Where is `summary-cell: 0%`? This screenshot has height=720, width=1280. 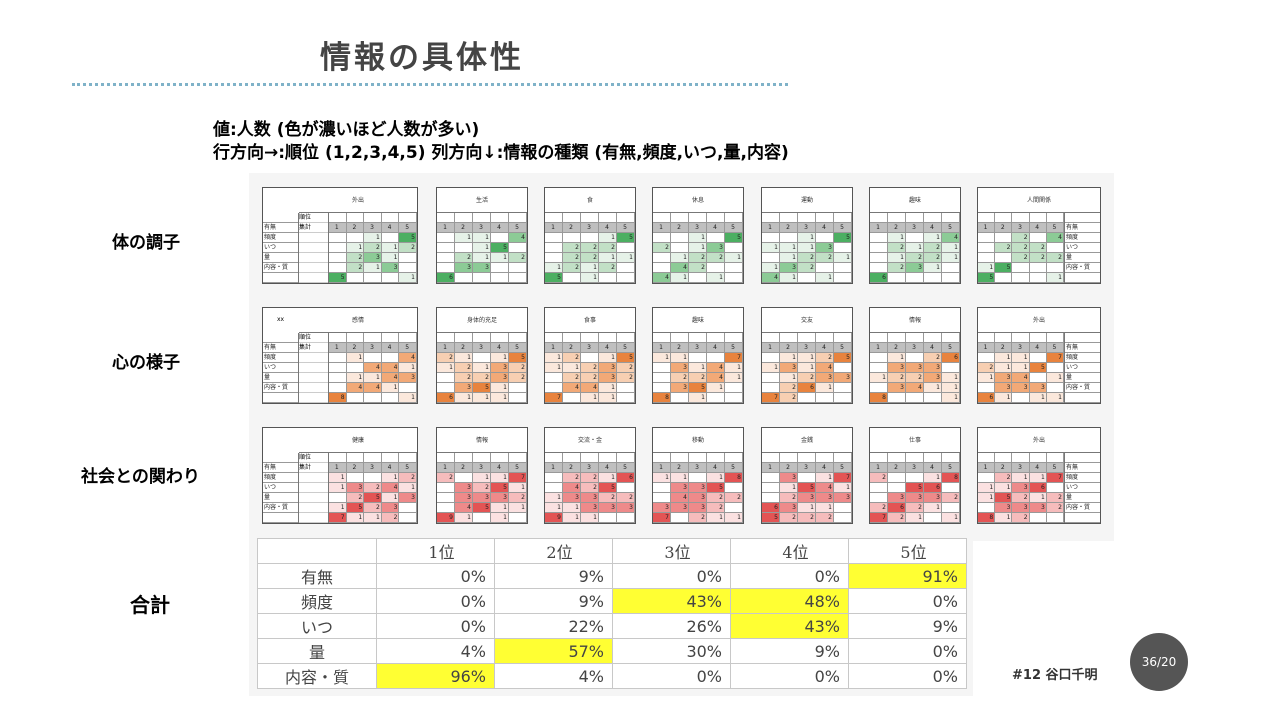 summary-cell: 0% is located at coordinates (435, 626).